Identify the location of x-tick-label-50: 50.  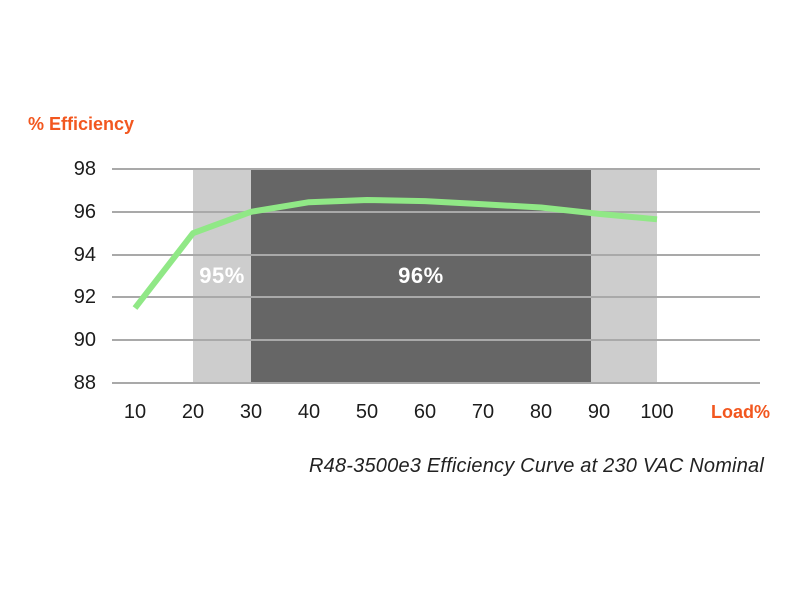
(367, 412).